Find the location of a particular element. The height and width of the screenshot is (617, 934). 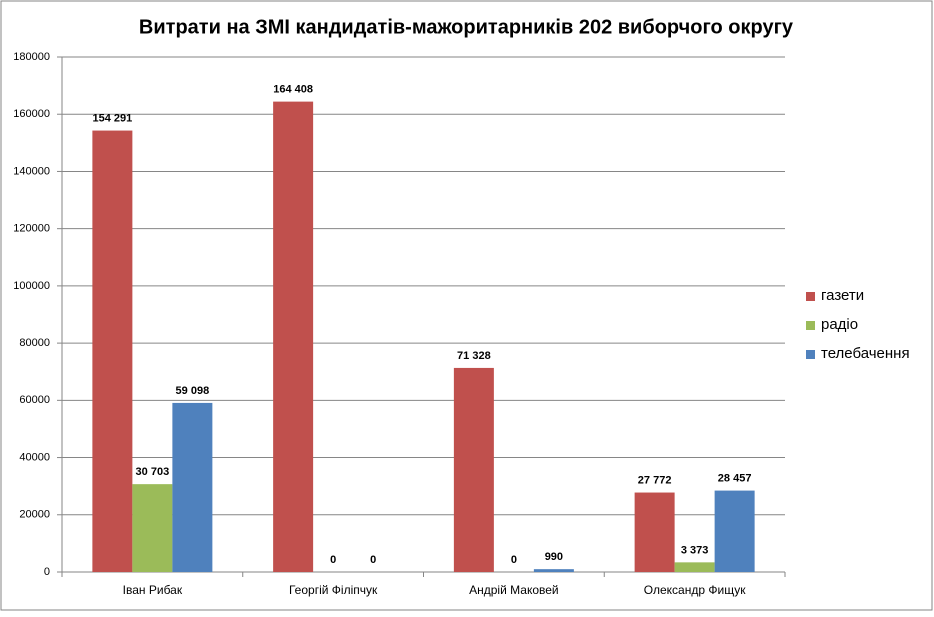

value-label: 164 408 is located at coordinates (293, 90).